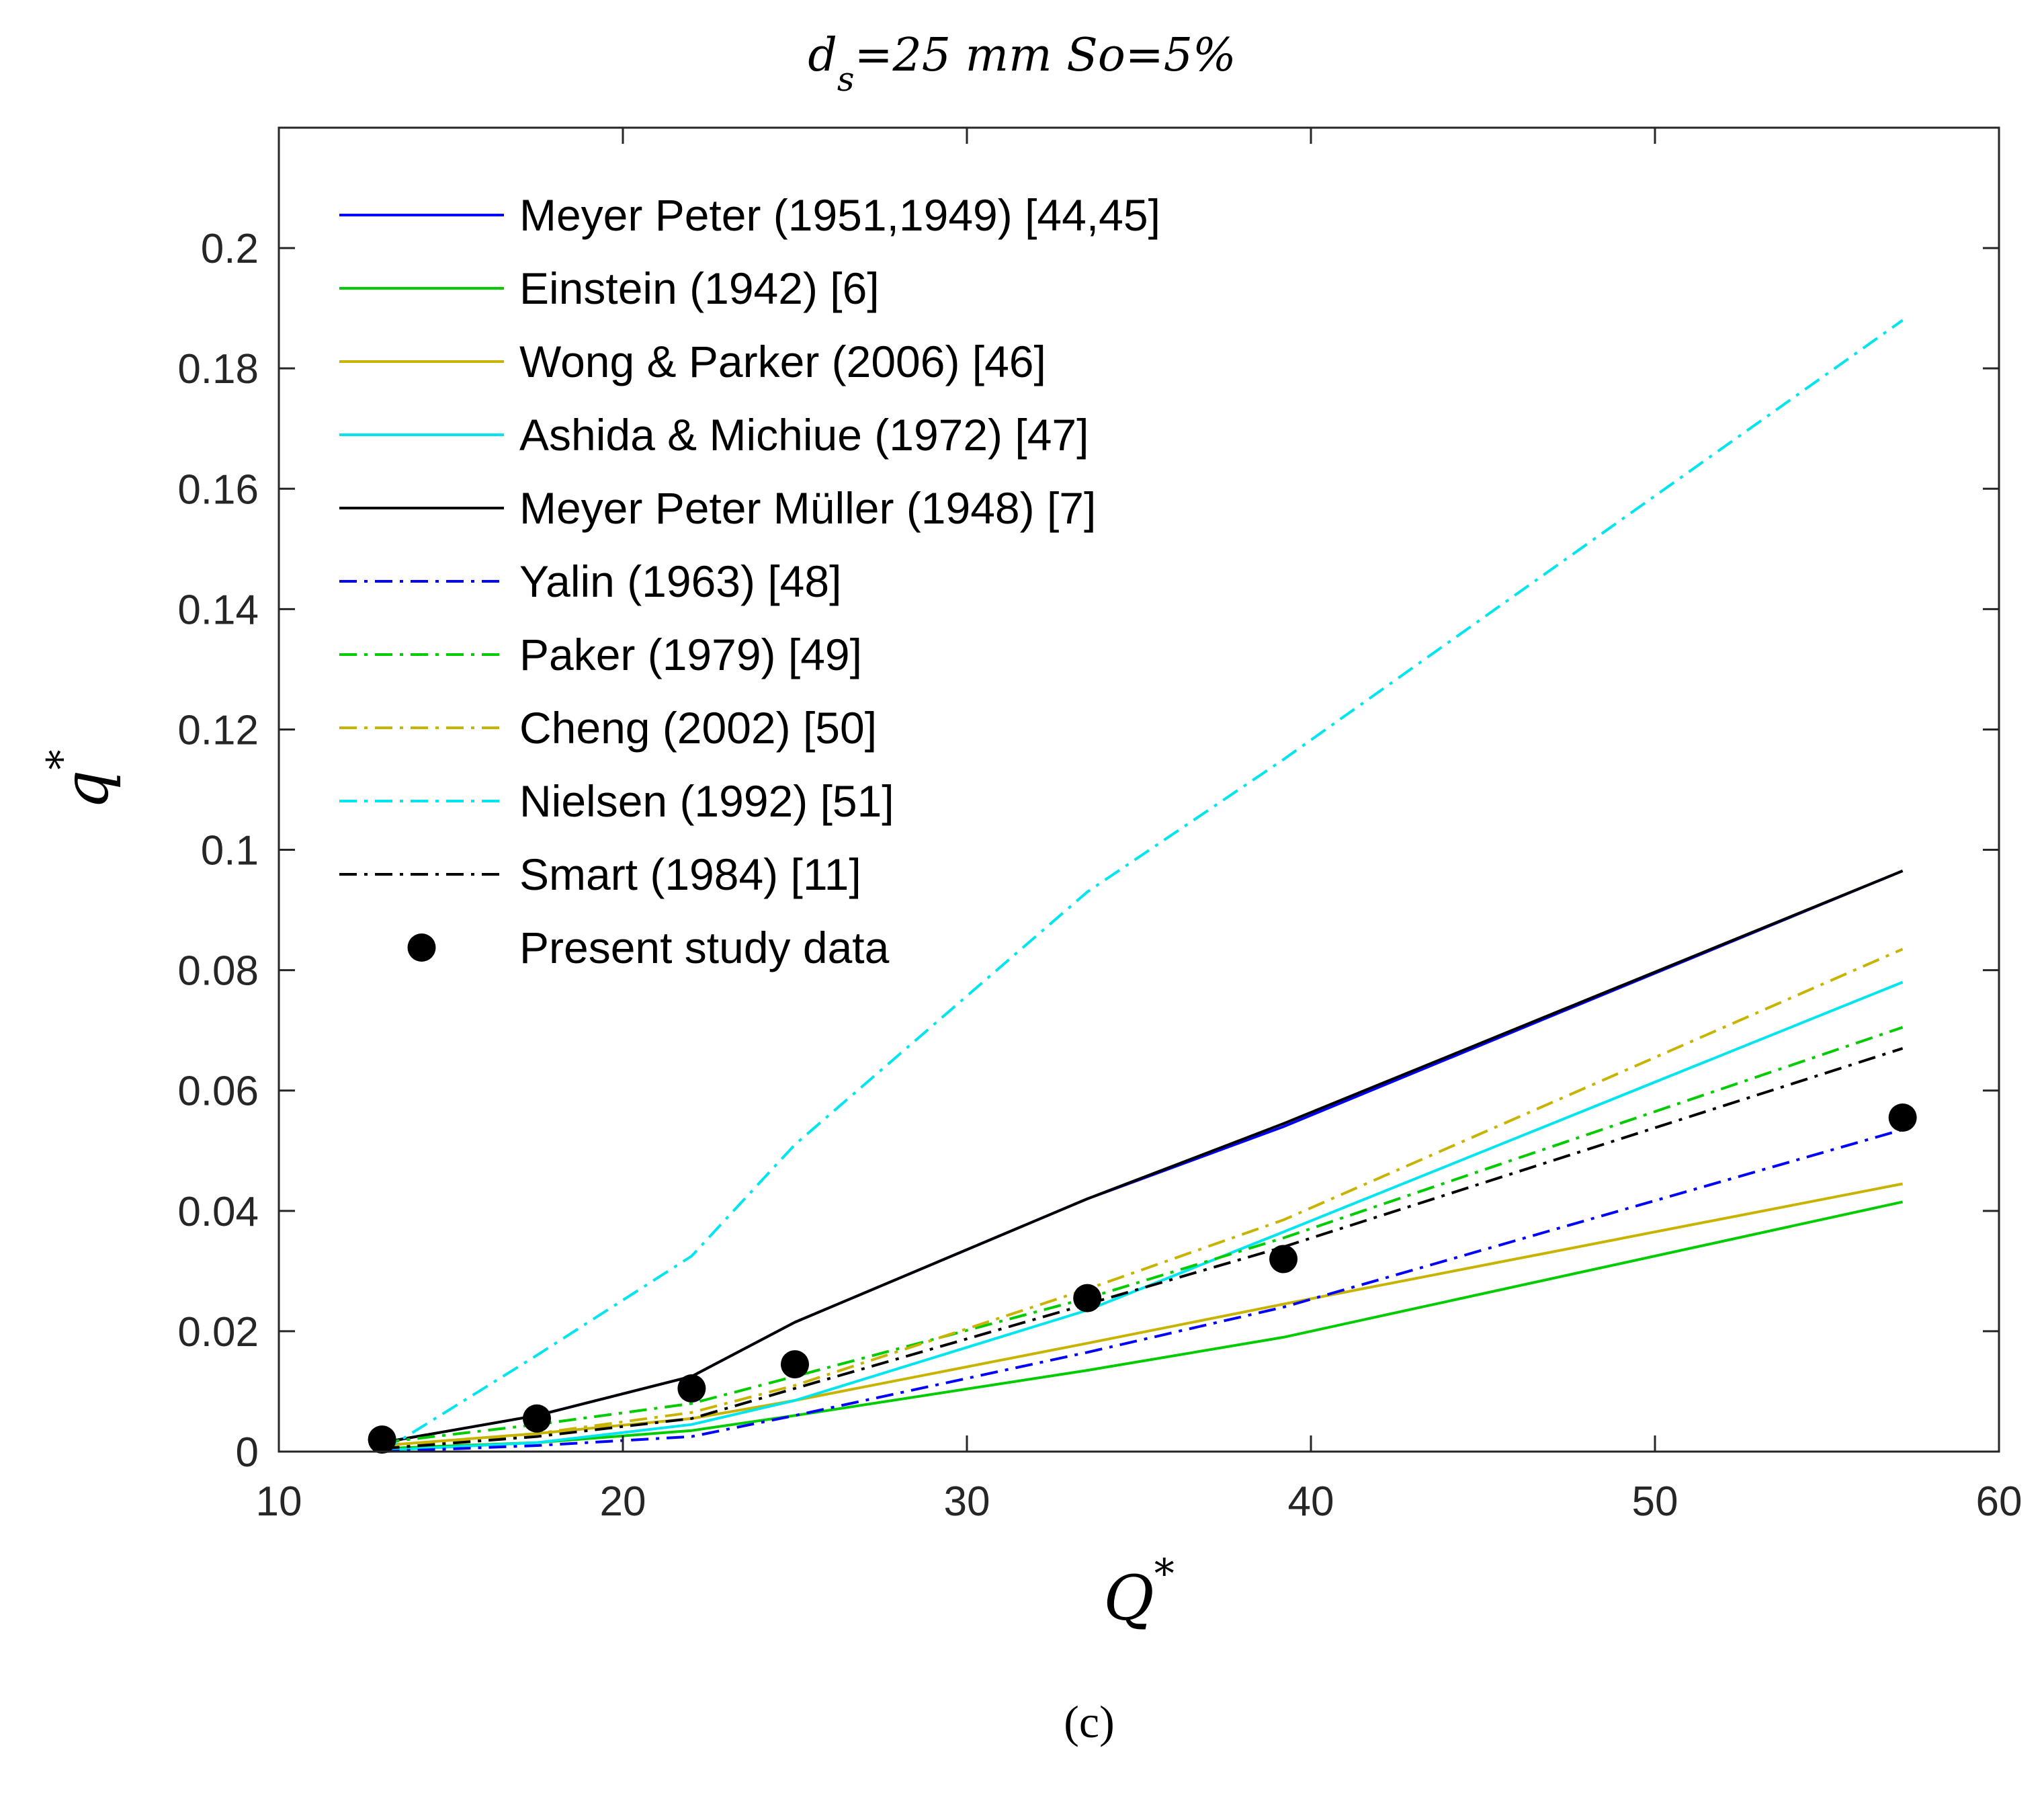 The image size is (2044, 1795). I want to click on legend-label: Smart (1984) [11], so click(690, 874).